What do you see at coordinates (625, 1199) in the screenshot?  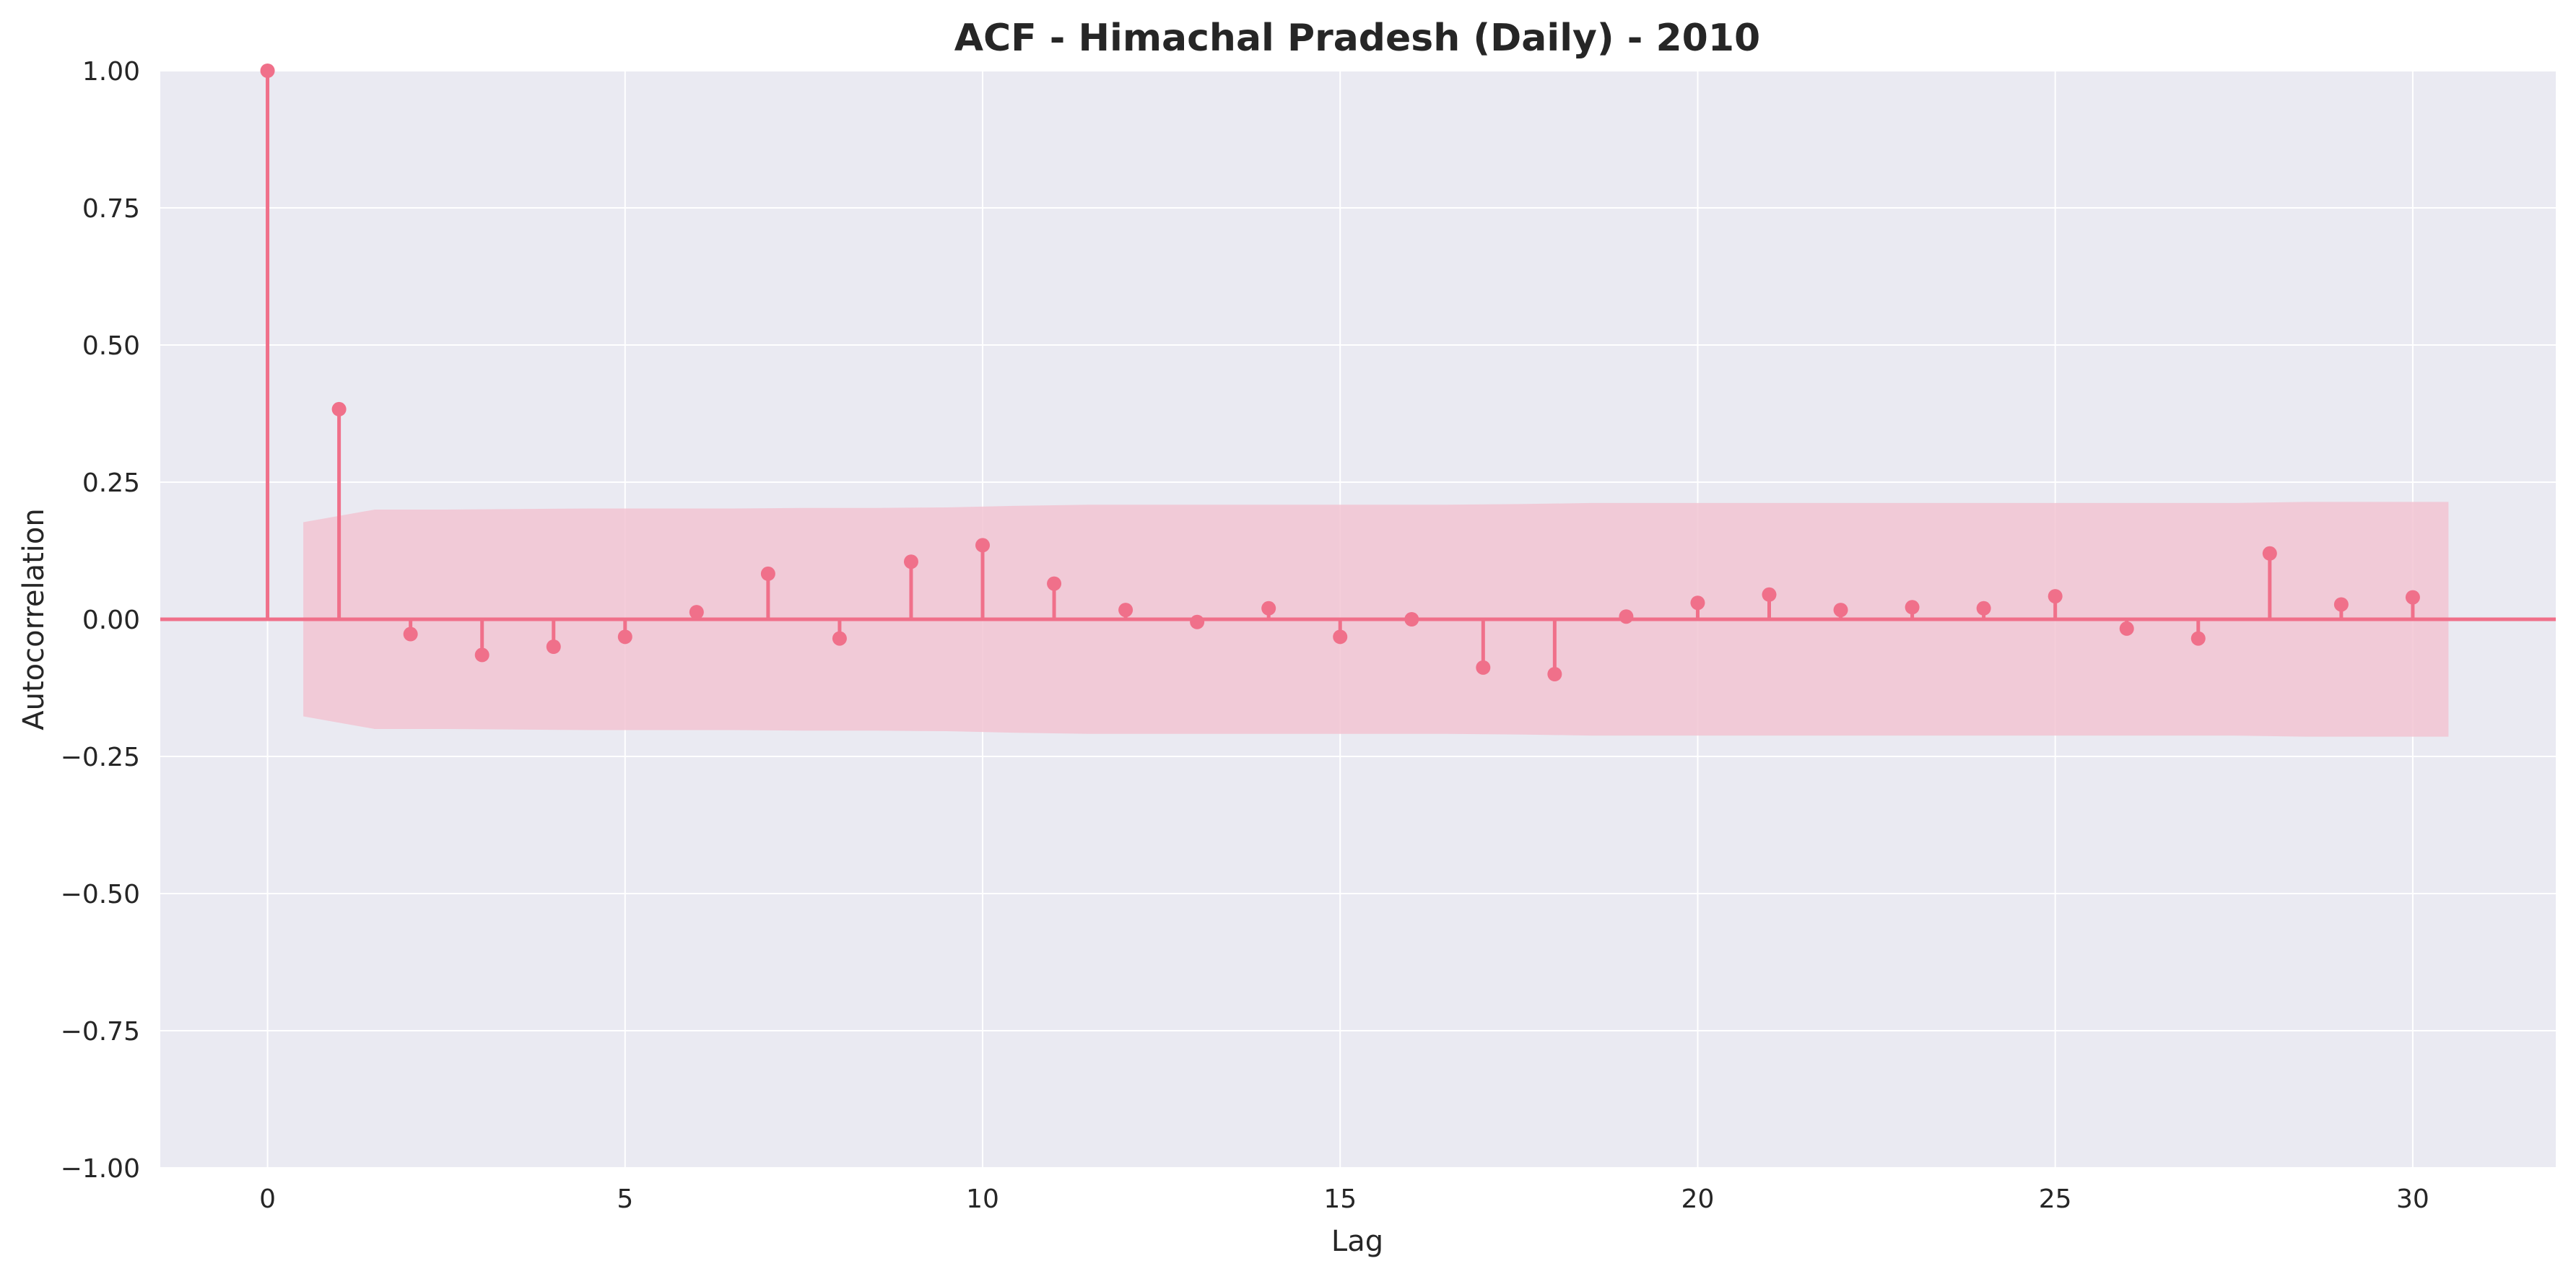 I see `x-tick-label: 5` at bounding box center [625, 1199].